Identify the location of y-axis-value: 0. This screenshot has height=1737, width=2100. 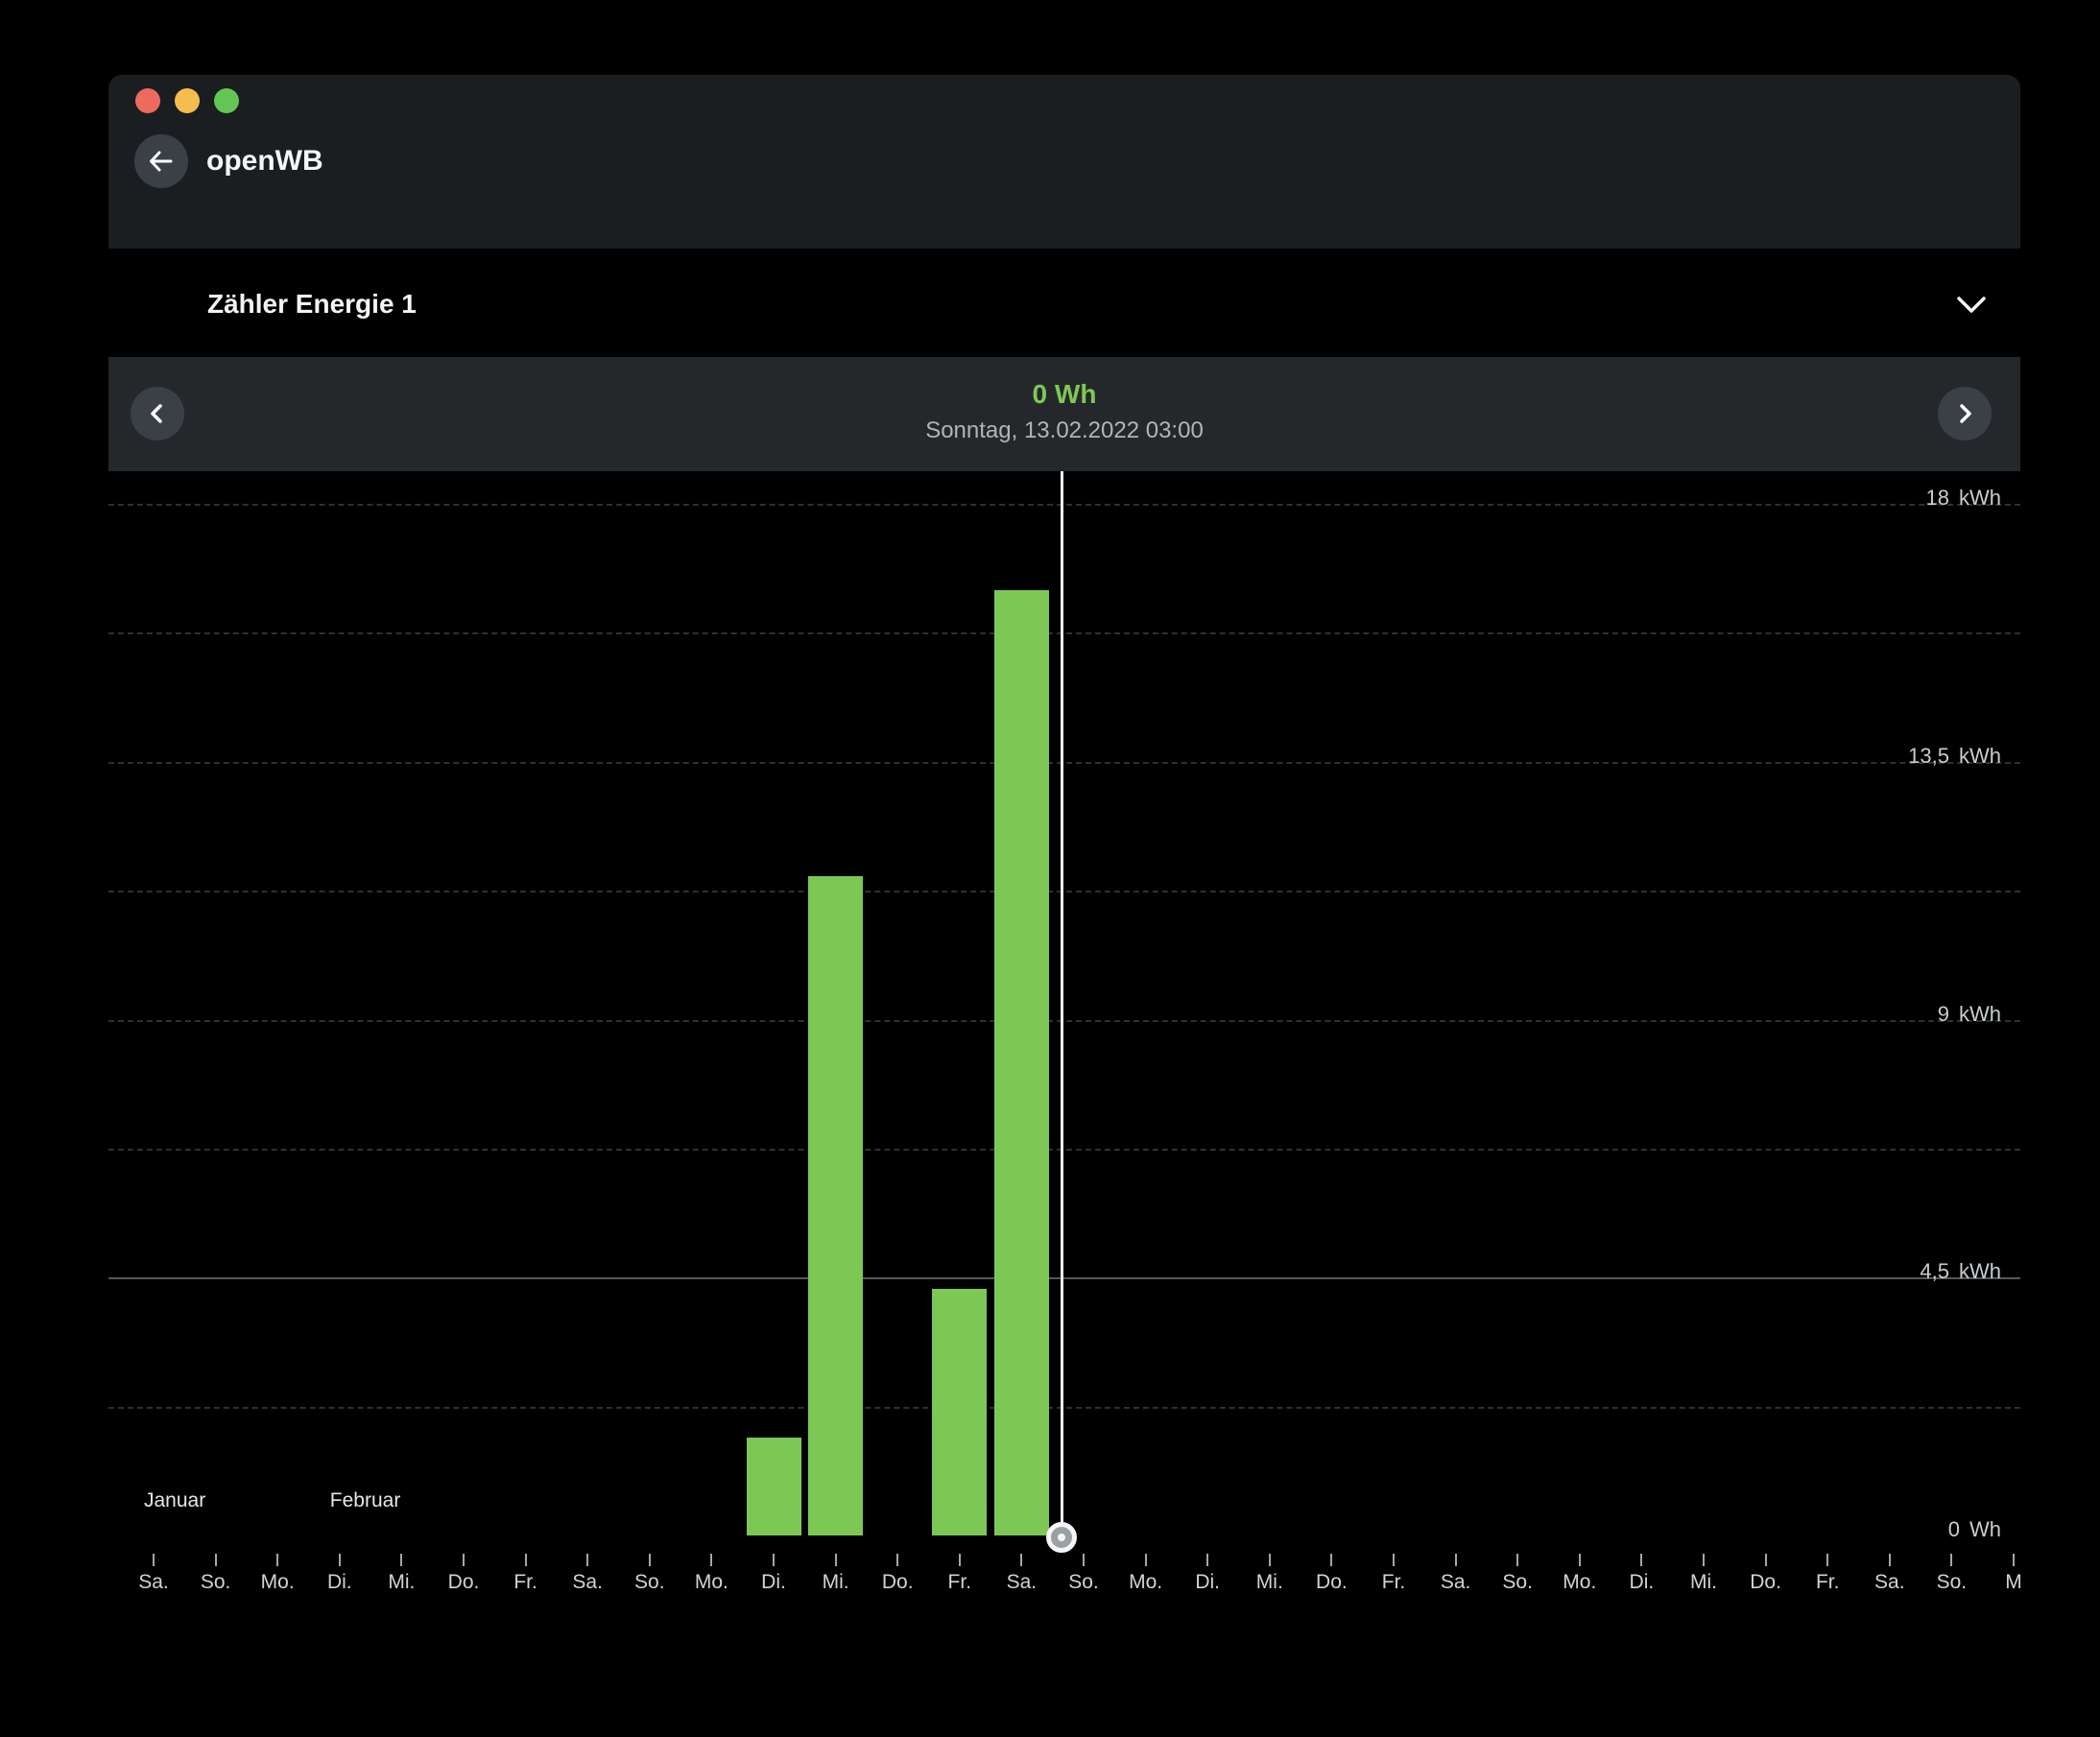
(1953, 1529).